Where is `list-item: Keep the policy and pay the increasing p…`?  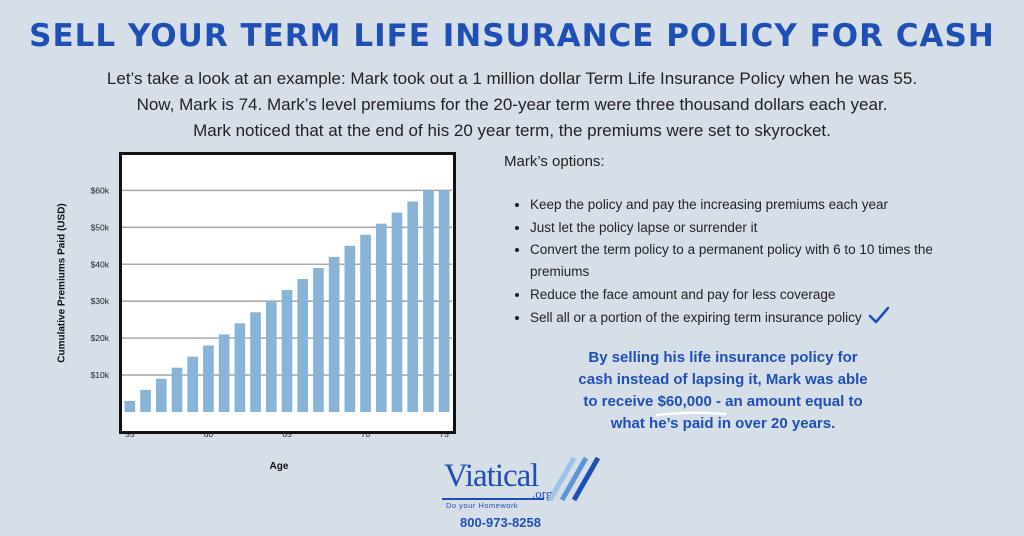 list-item: Keep the policy and pay the increasing p… is located at coordinates (750, 204).